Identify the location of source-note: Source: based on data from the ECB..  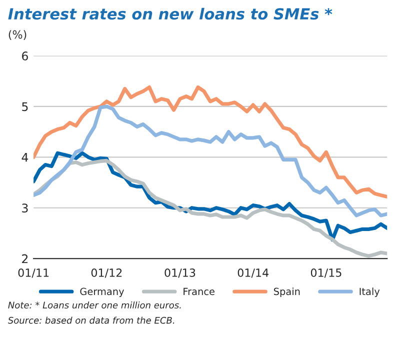
(91, 320).